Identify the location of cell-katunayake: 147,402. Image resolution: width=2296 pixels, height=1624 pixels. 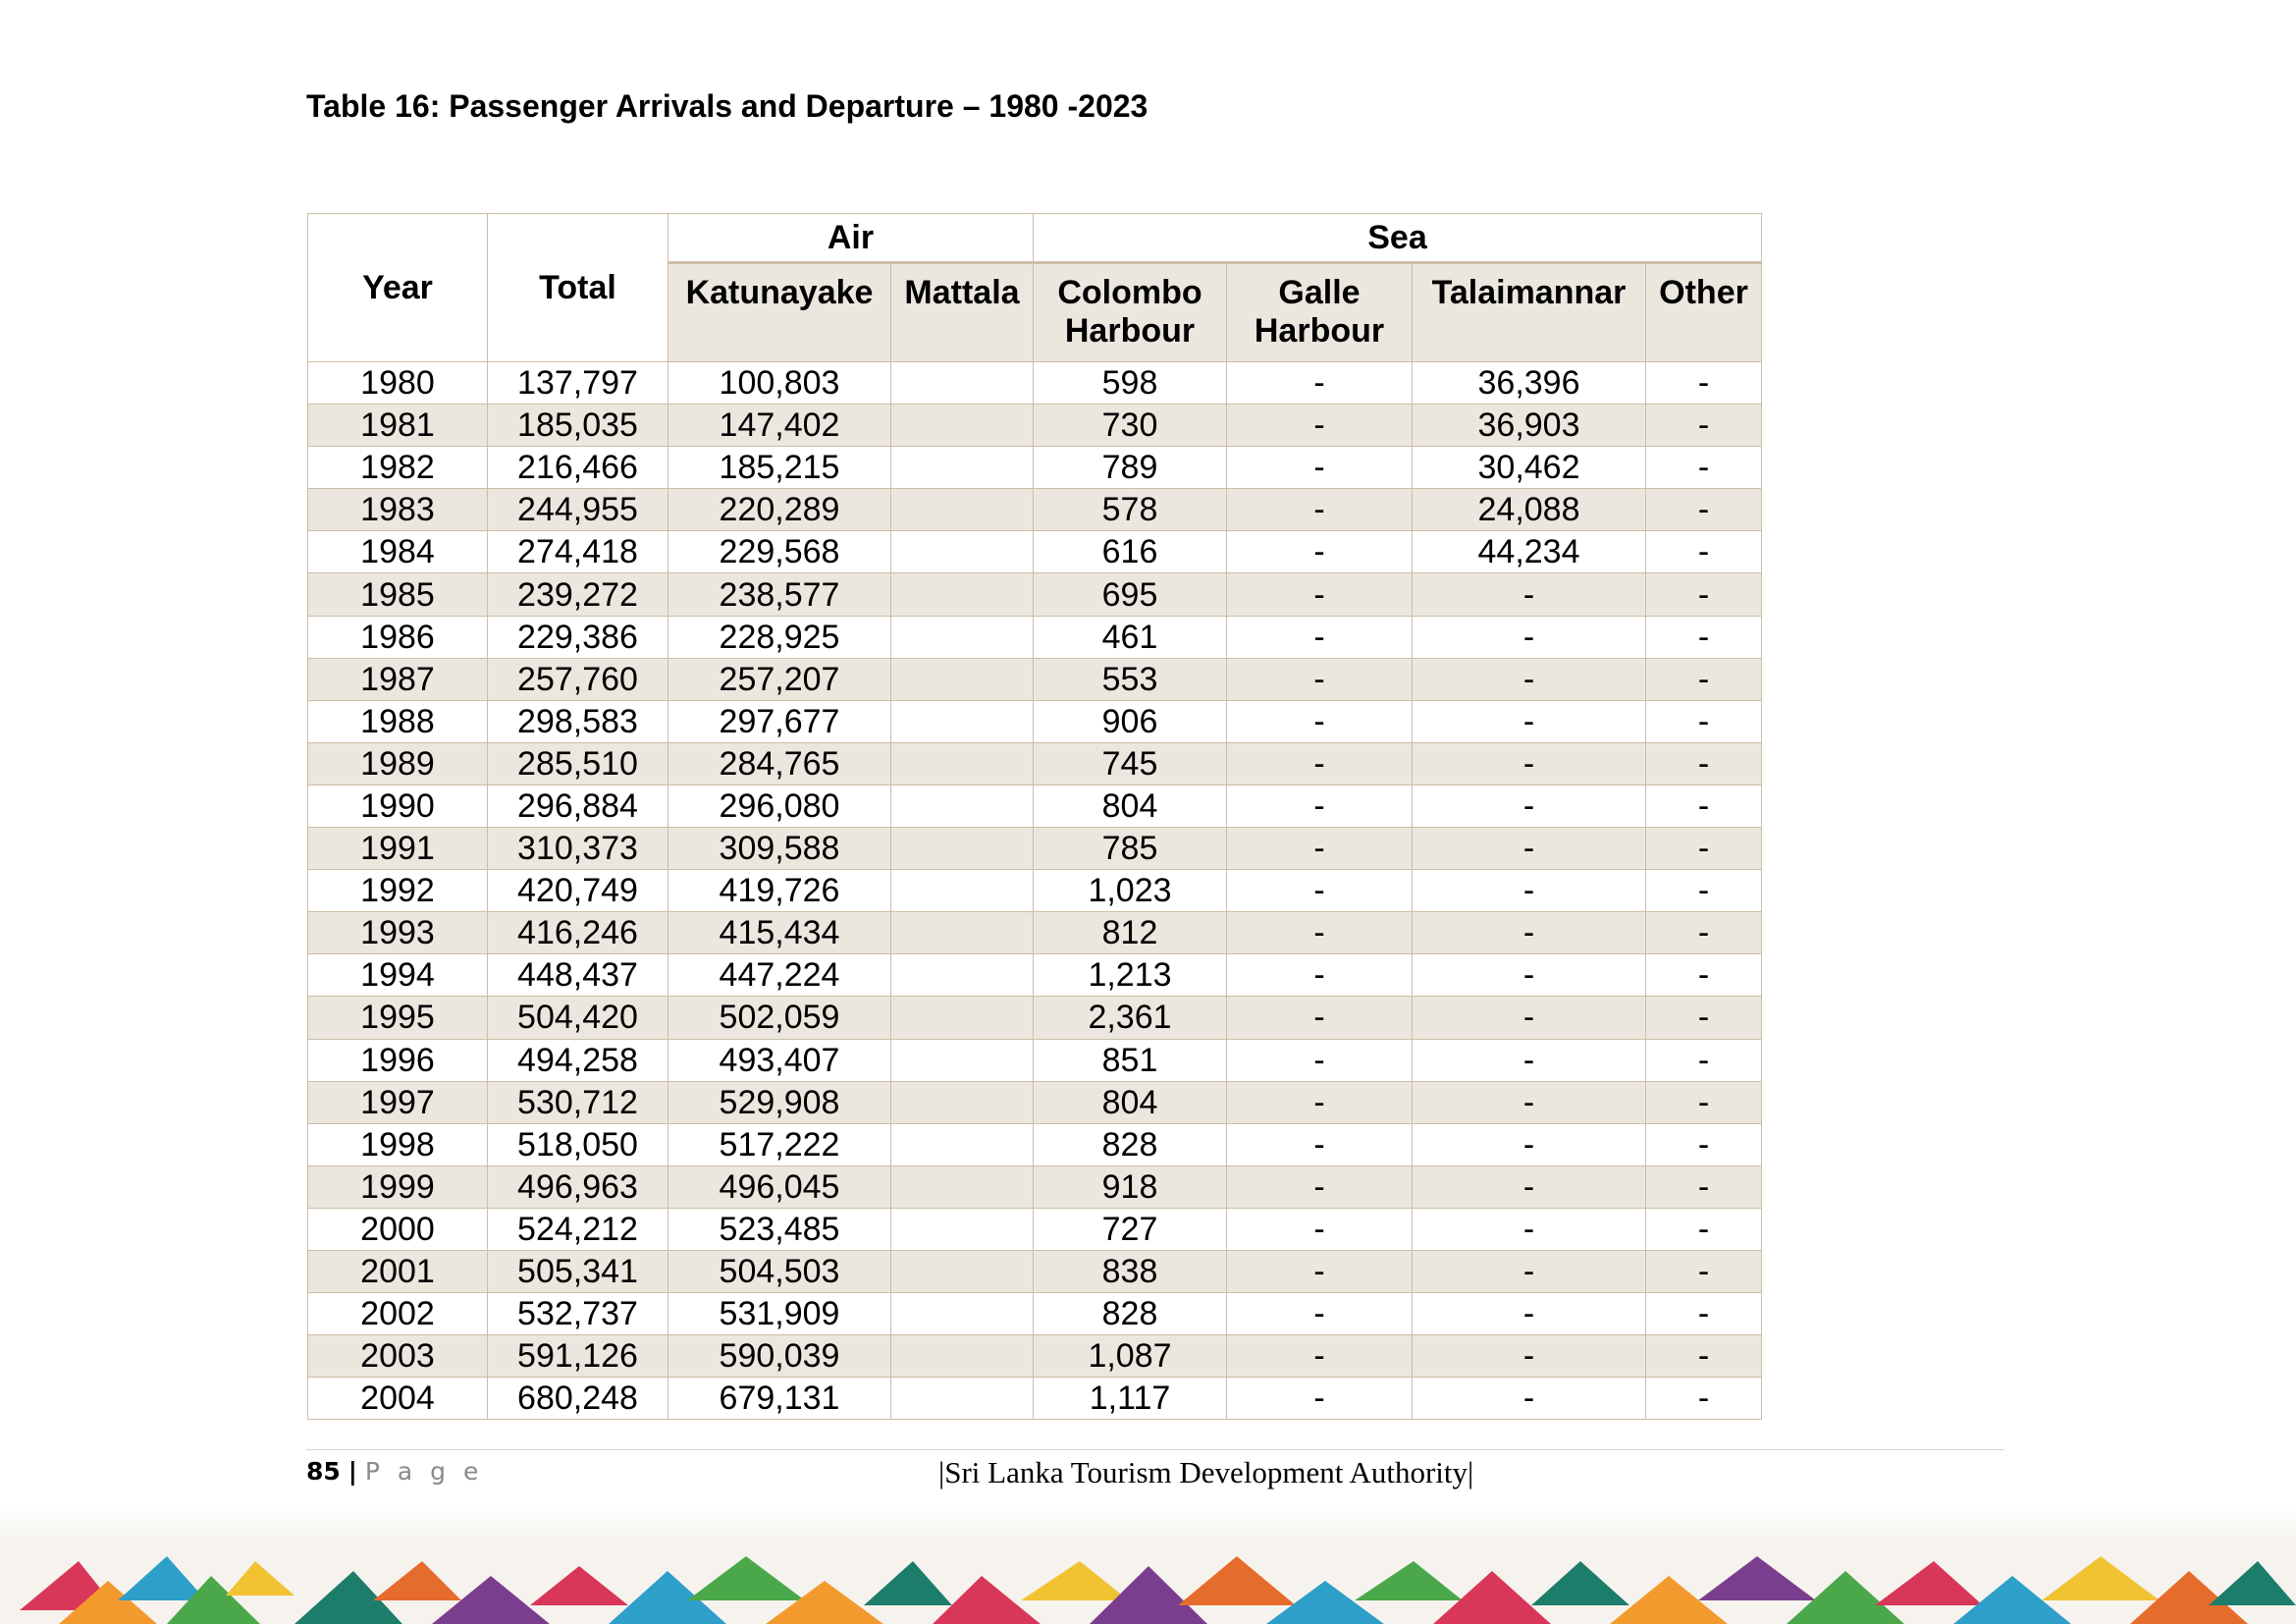
(779, 426).